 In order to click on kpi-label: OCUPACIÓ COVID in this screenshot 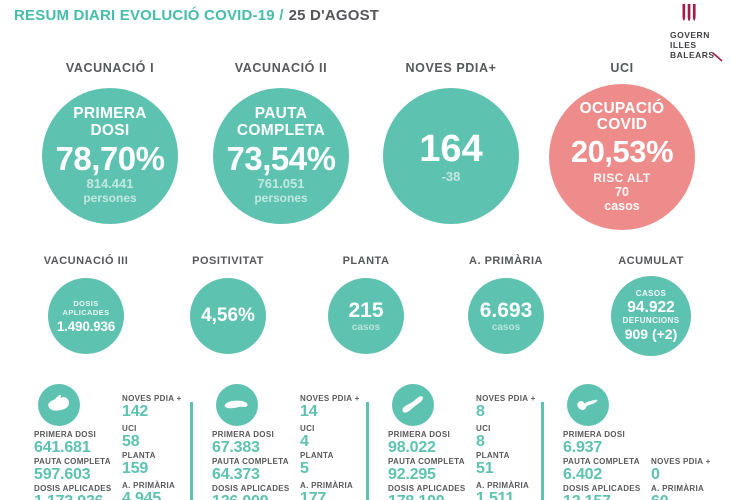, I will do `click(622, 116)`.